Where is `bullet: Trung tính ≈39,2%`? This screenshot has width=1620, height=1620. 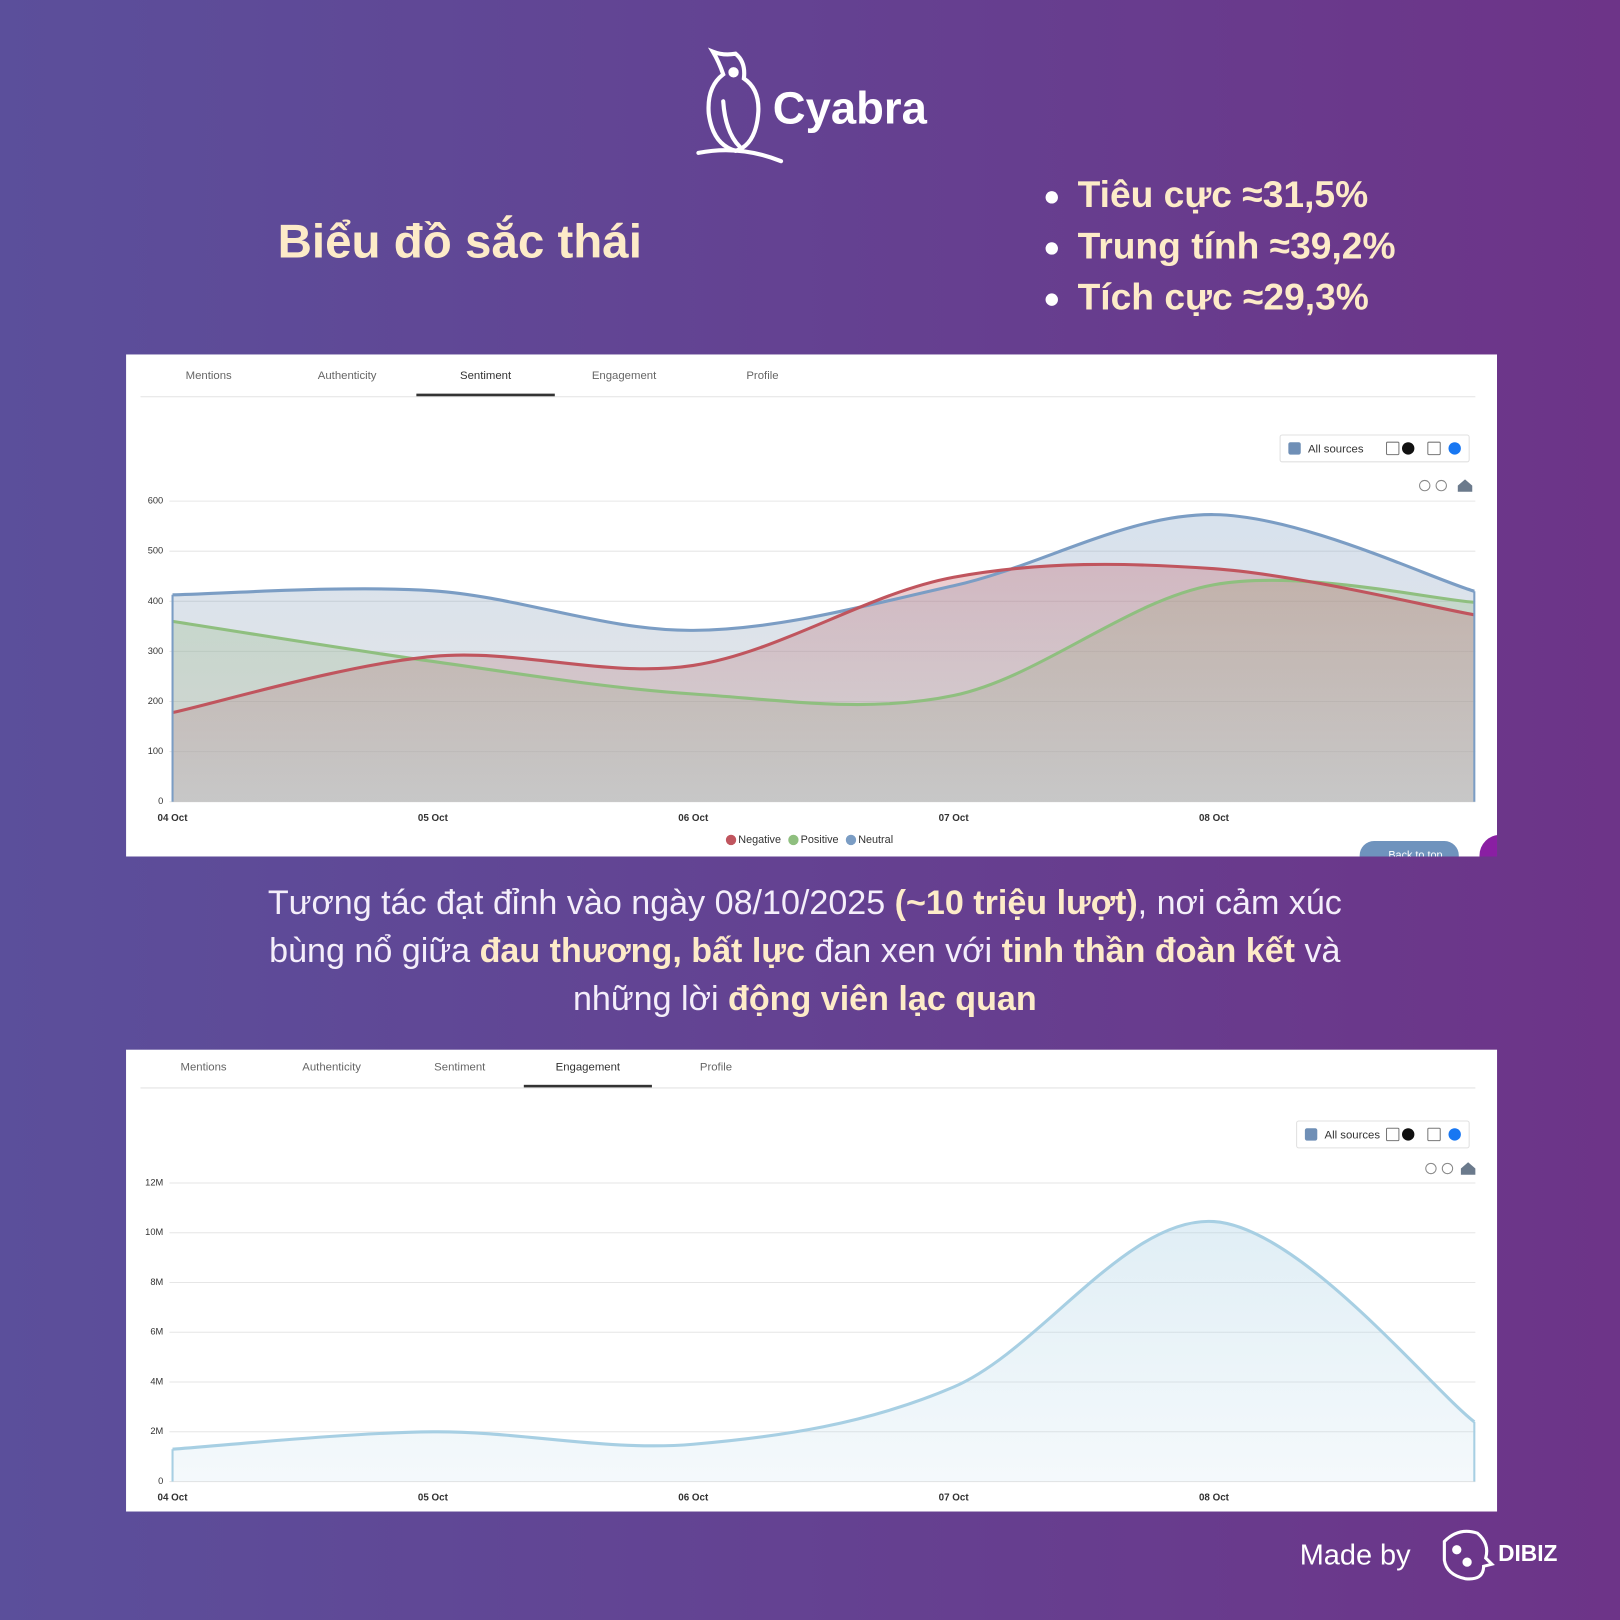 bullet: Trung tính ≈39,2% is located at coordinates (1237, 245).